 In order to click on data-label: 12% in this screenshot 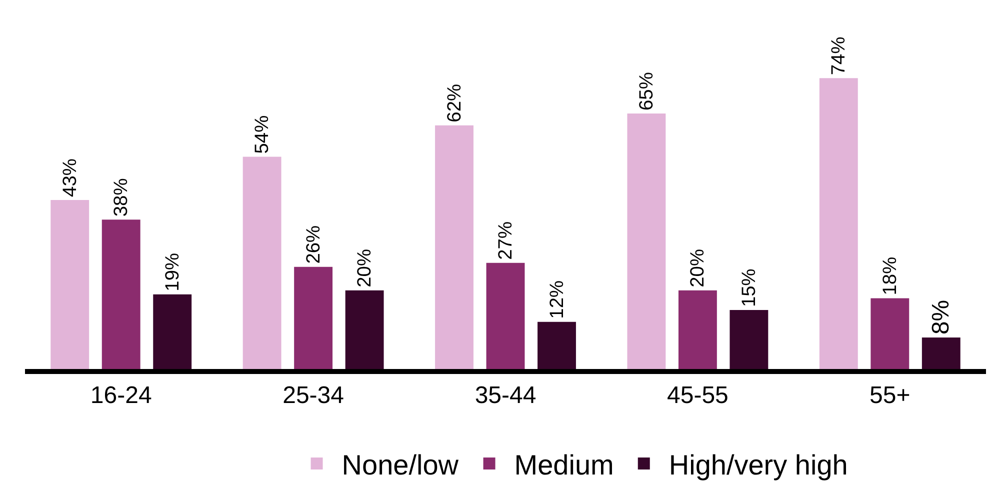, I will do `click(557, 299)`.